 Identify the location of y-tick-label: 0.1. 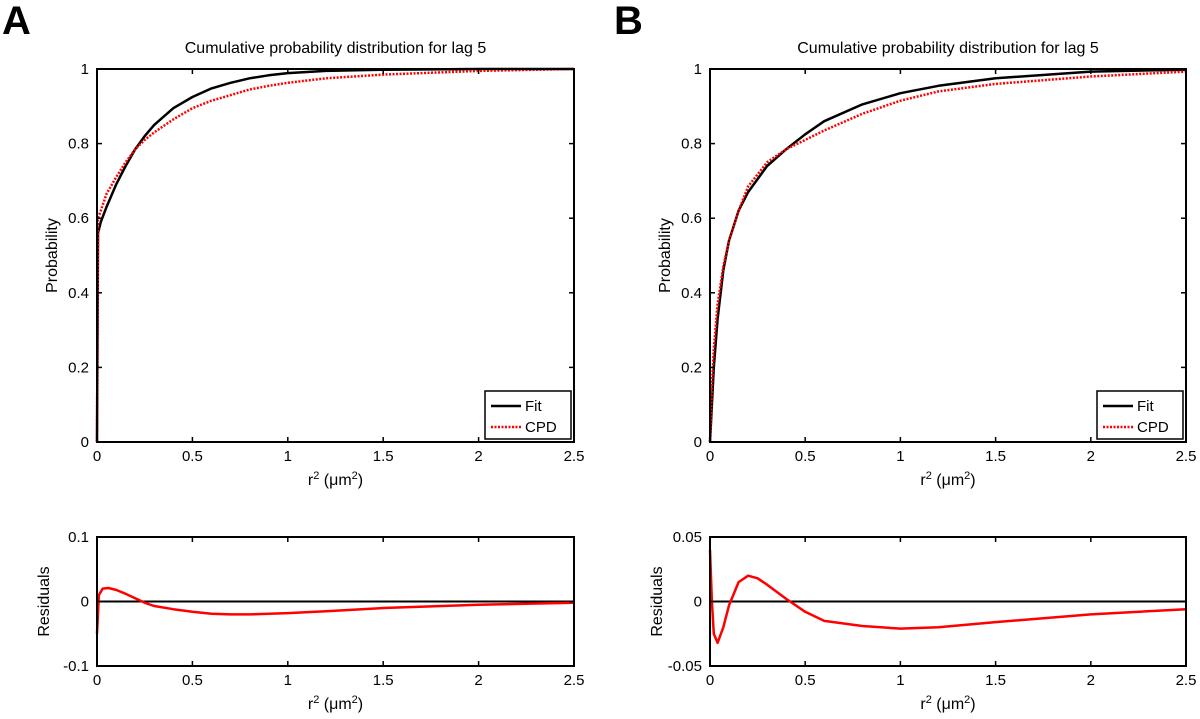
(78, 537).